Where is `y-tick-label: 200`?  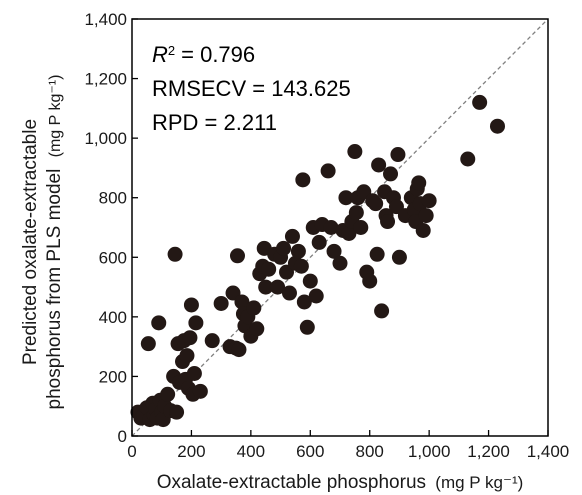
y-tick-label: 200 is located at coordinates (113, 376).